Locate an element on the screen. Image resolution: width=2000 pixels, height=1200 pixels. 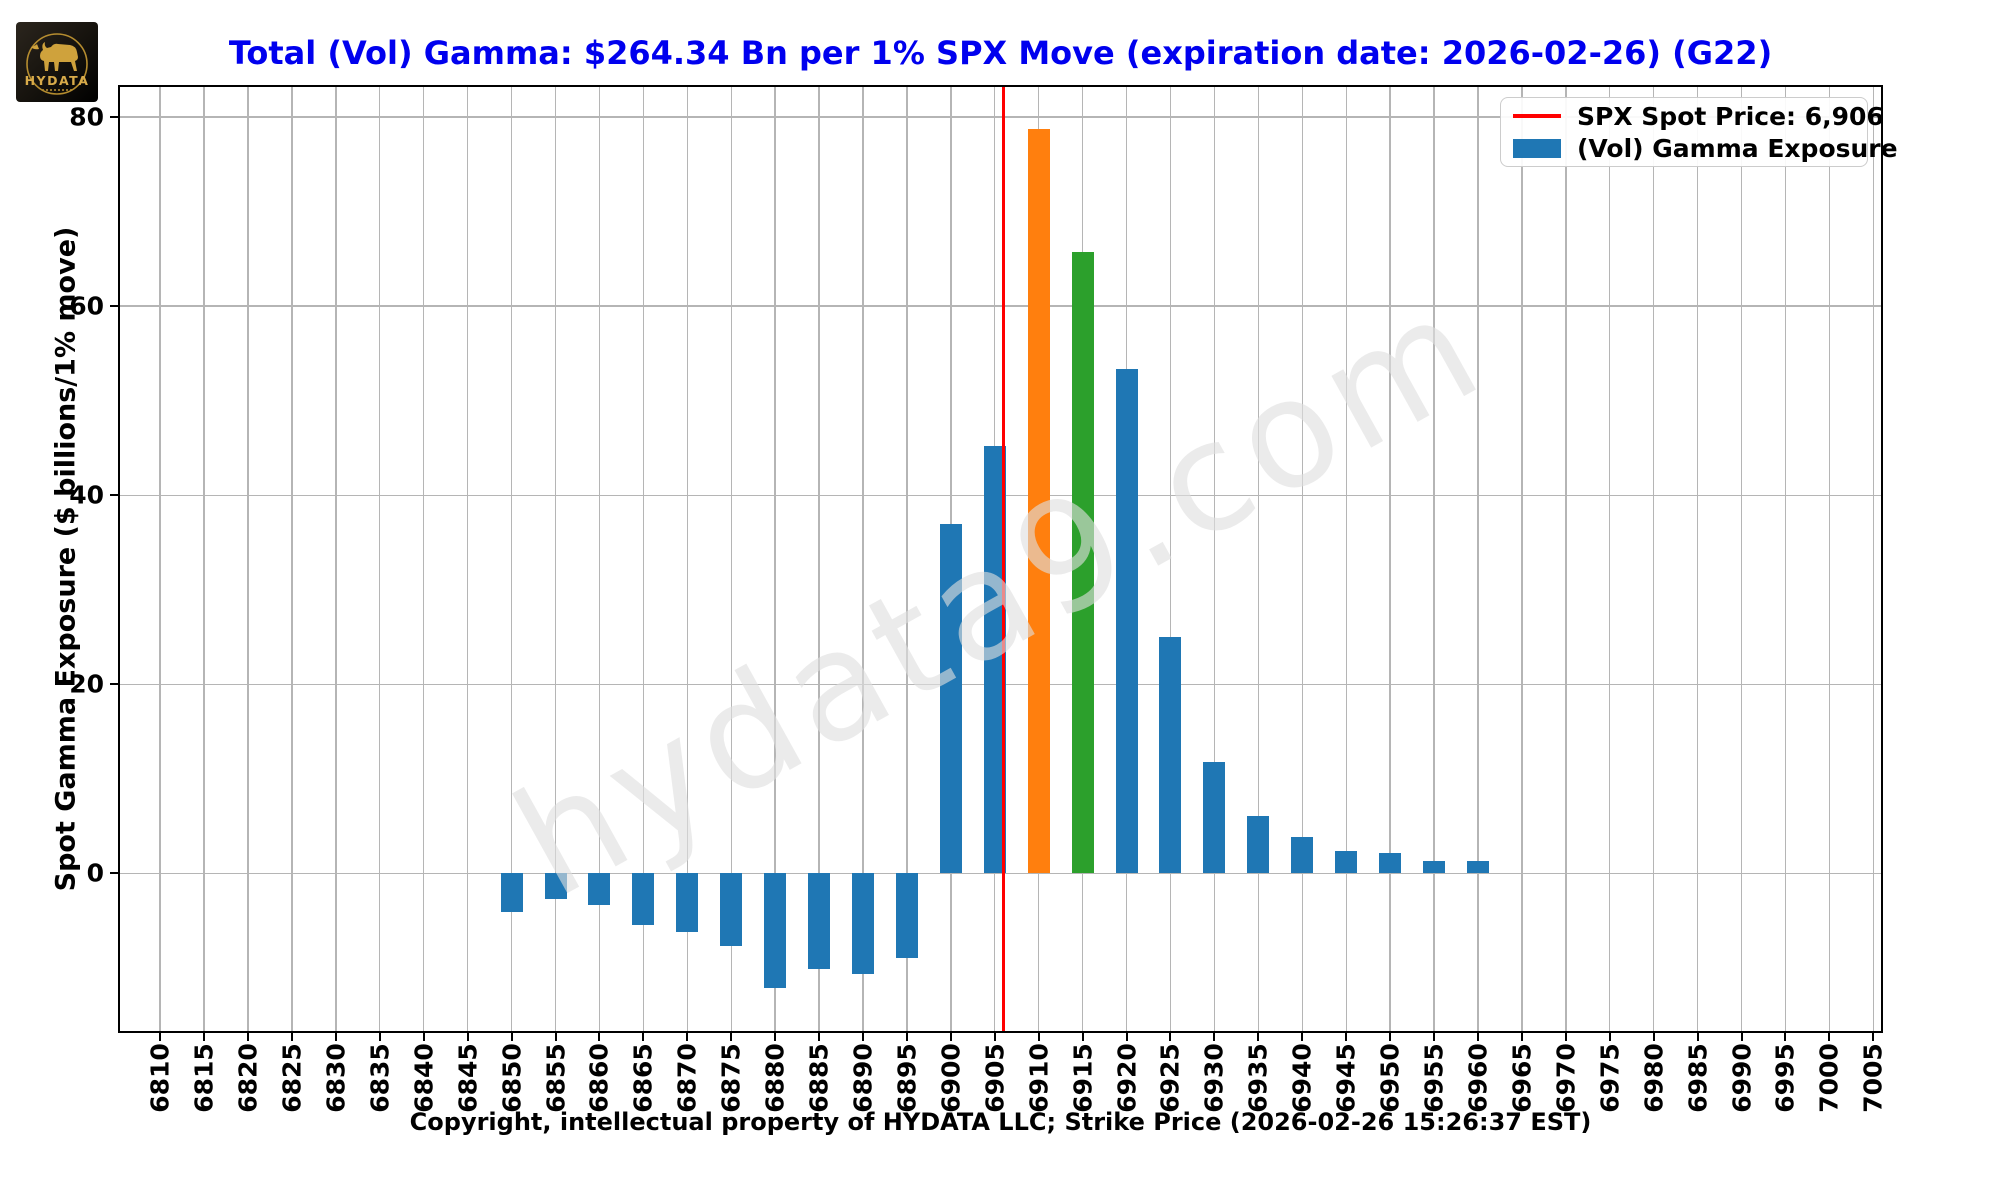
x-tick-label-6850: 6850 is located at coordinates (512, 1078).